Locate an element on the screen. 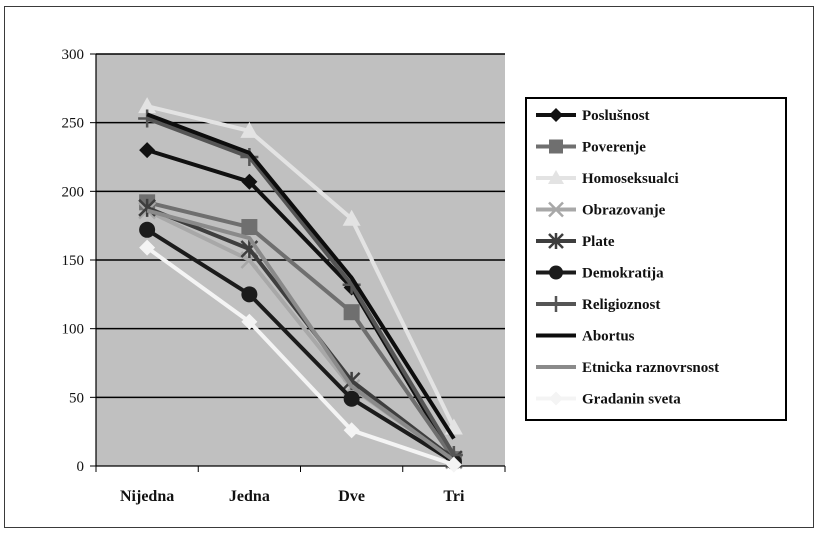 The image size is (820, 536). legend-label: Poverenje is located at coordinates (614, 148).